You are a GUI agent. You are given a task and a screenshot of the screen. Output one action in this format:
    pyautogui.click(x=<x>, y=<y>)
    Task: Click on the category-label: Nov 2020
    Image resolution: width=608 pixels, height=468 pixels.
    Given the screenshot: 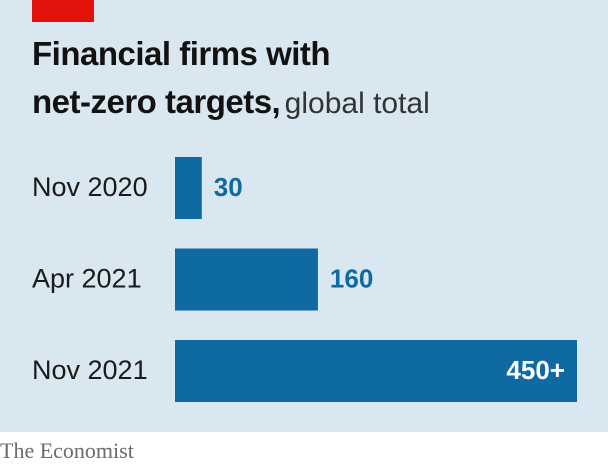 What is the action you would take?
    pyautogui.click(x=90, y=187)
    